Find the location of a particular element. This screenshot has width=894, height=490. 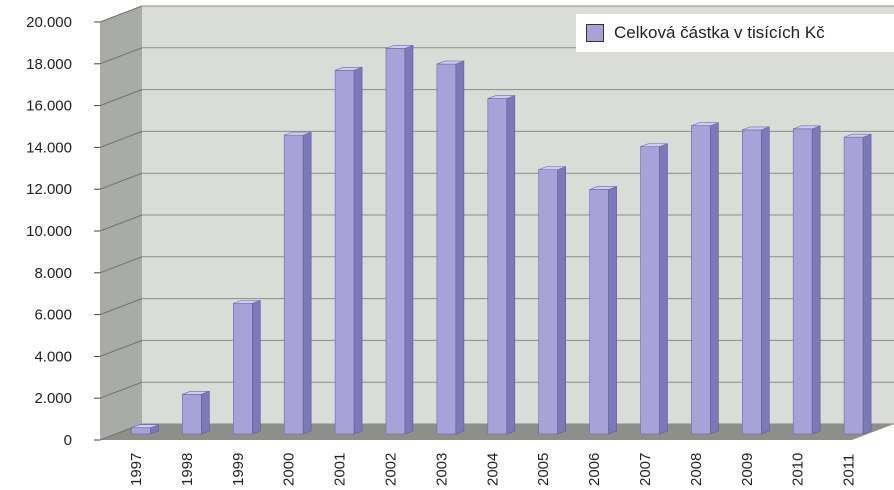

y-tick-label: 4.000 is located at coordinates (53, 356).